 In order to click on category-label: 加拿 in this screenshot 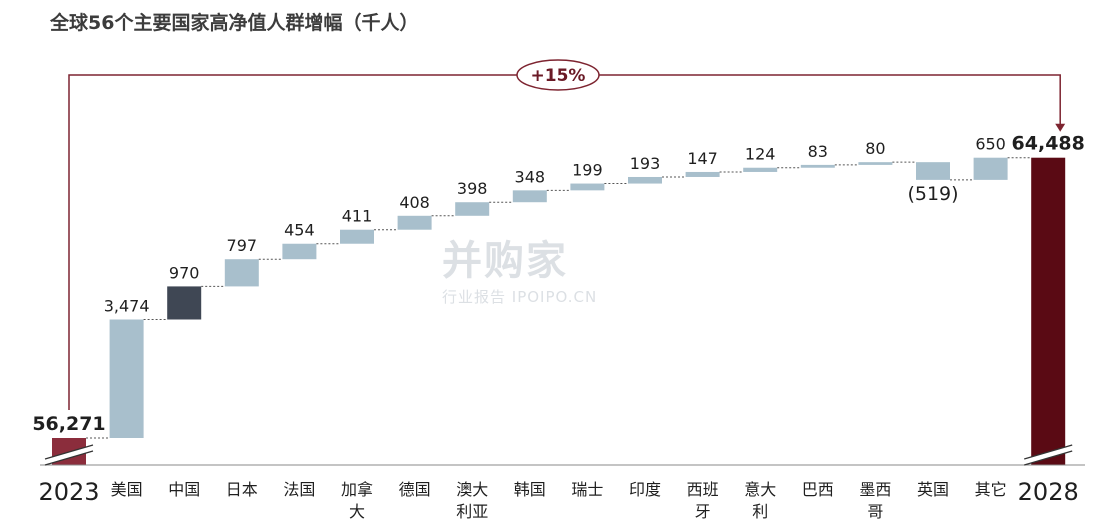, I will do `click(357, 489)`.